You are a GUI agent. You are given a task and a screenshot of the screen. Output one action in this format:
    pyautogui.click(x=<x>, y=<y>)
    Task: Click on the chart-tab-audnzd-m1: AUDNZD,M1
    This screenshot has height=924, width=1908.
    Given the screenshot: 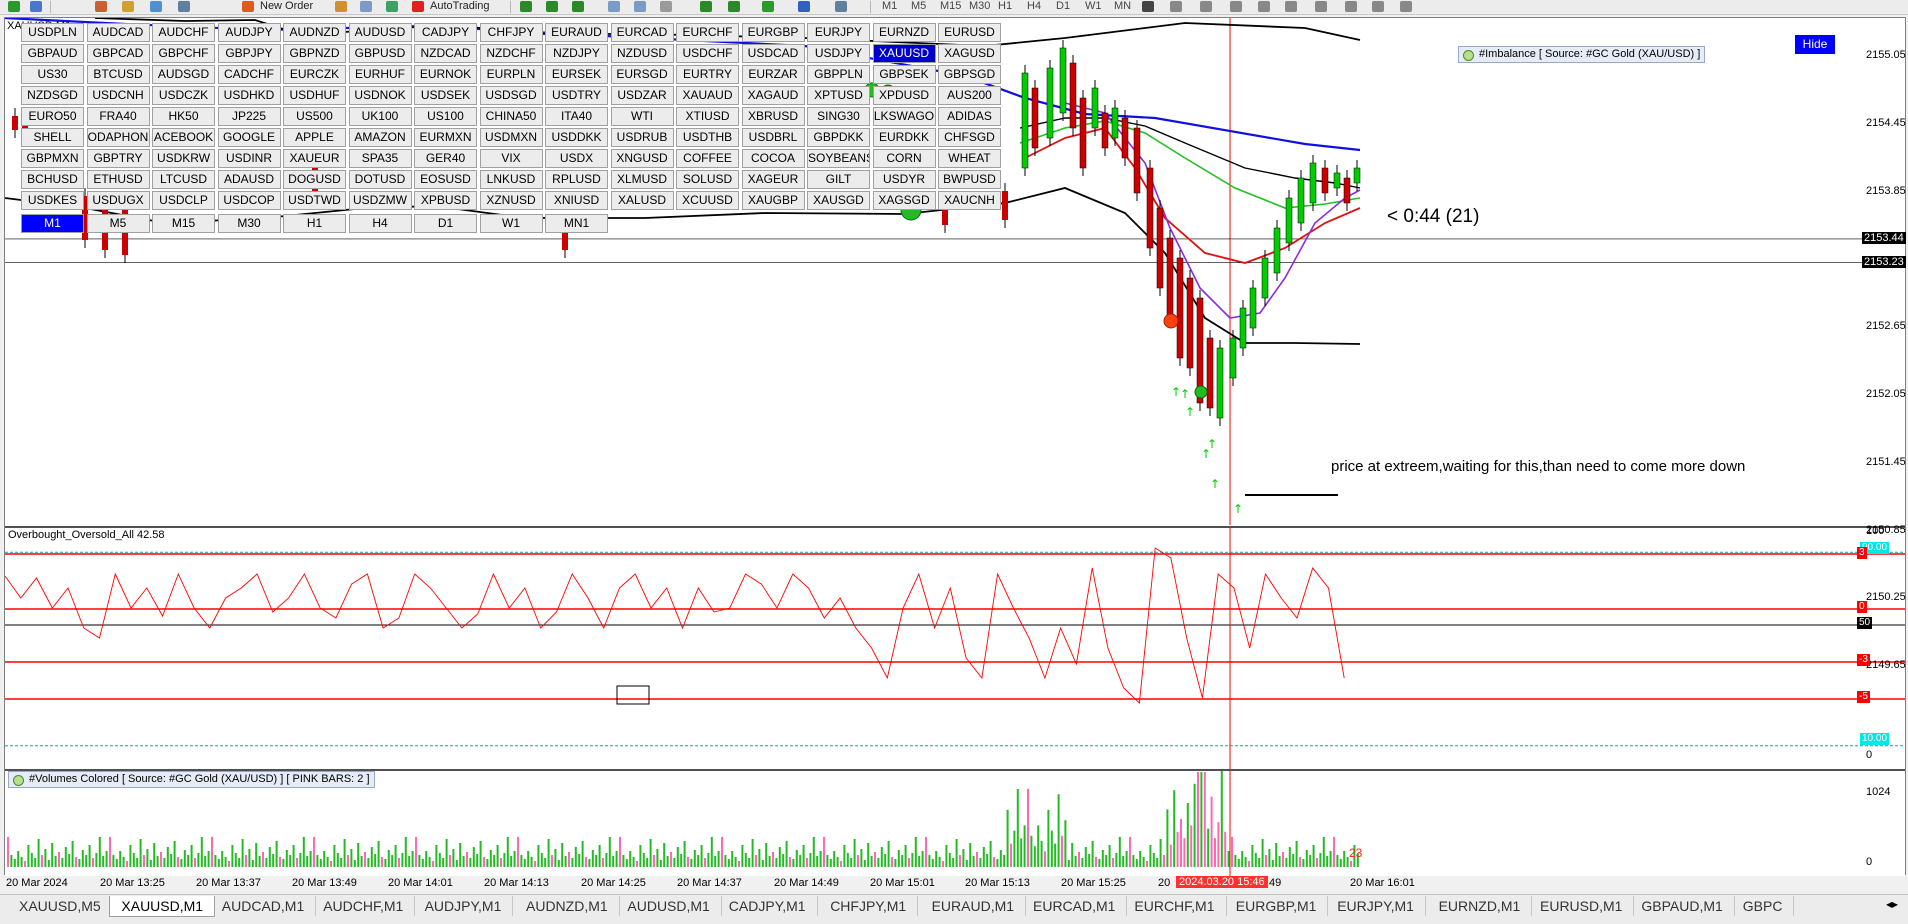 What is the action you would take?
    pyautogui.click(x=567, y=906)
    